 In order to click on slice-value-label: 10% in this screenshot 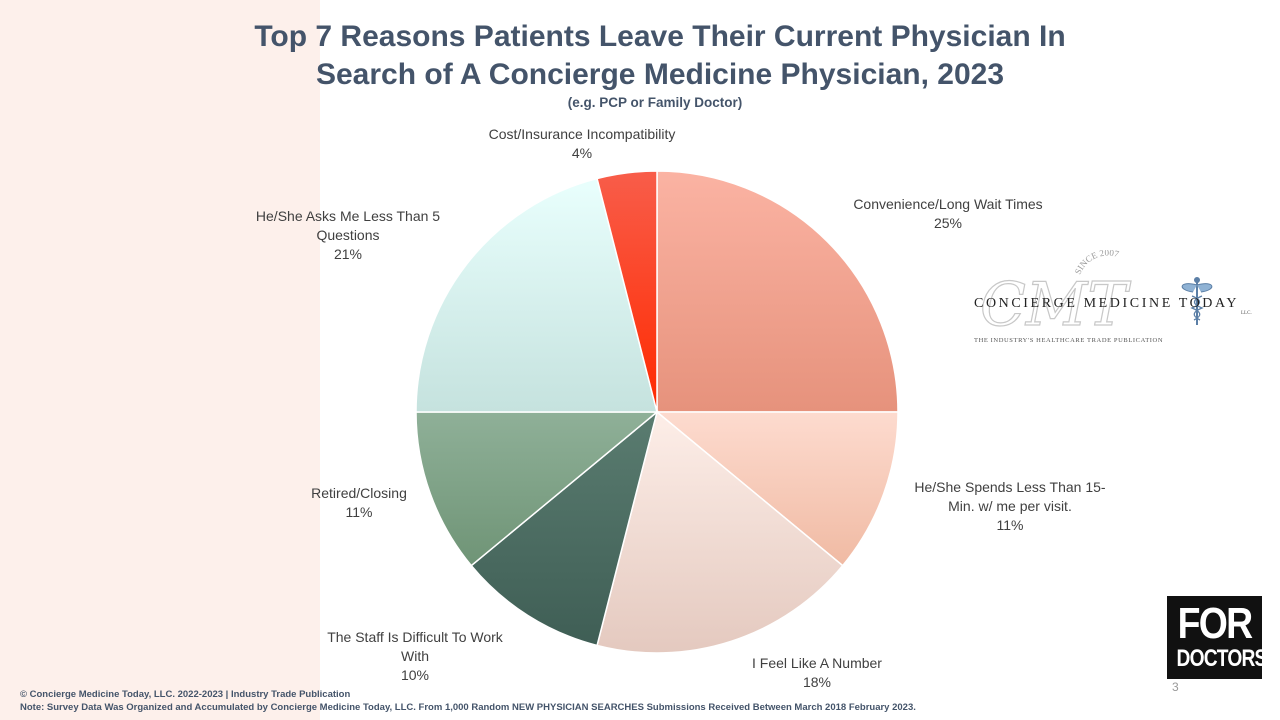, I will do `click(415, 675)`.